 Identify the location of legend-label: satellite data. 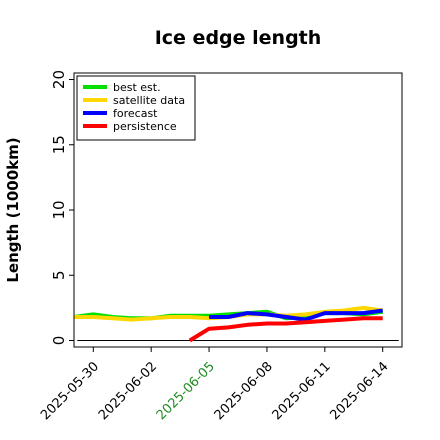
(149, 100).